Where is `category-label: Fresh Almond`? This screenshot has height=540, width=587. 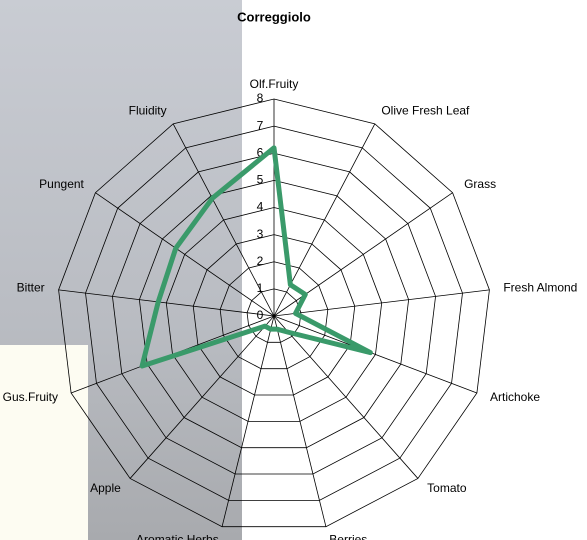 category-label: Fresh Almond is located at coordinates (540, 287).